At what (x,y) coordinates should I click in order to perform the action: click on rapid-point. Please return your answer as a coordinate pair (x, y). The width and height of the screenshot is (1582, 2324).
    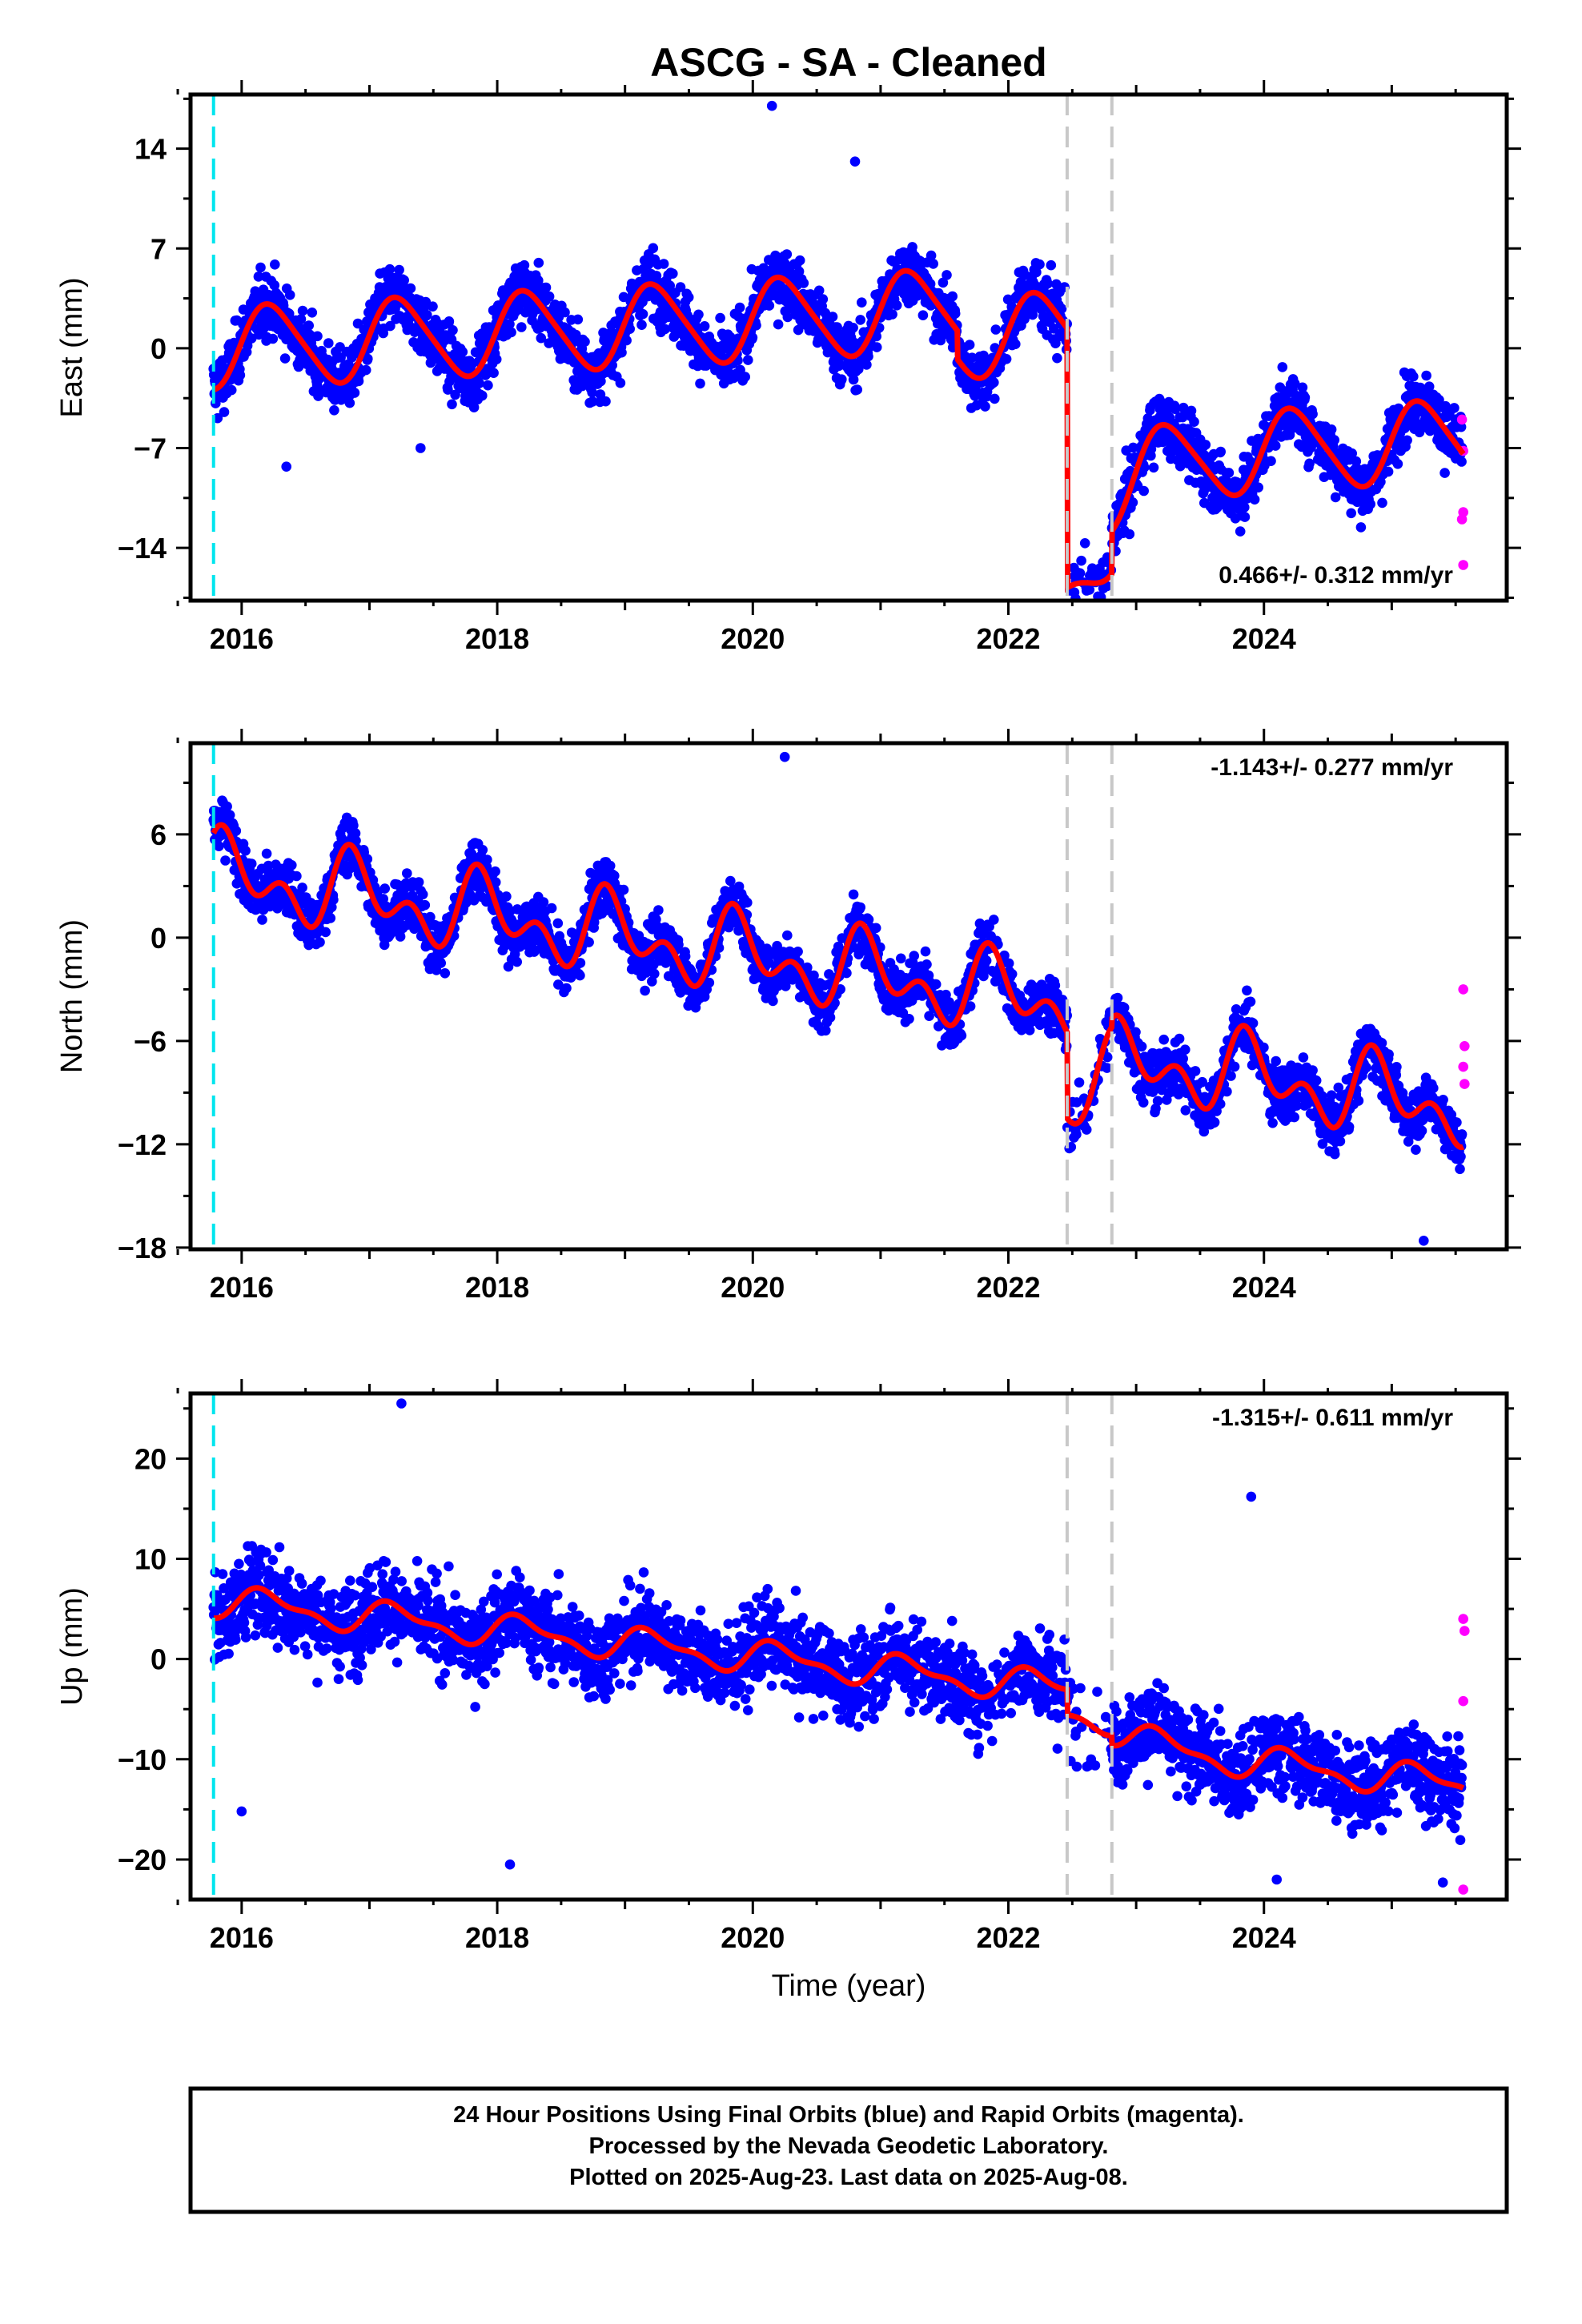
    Looking at the image, I should click on (1462, 419).